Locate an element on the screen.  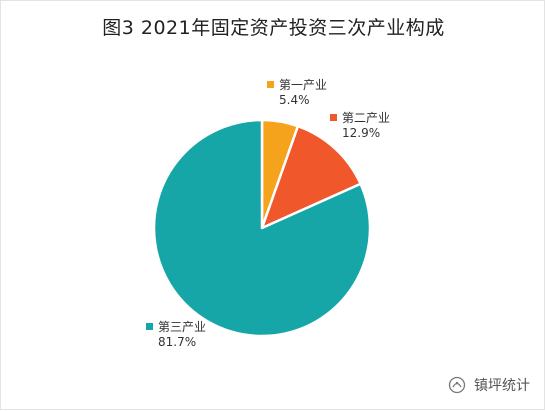
watermark-text: 镇坪统计 is located at coordinates (502, 386).